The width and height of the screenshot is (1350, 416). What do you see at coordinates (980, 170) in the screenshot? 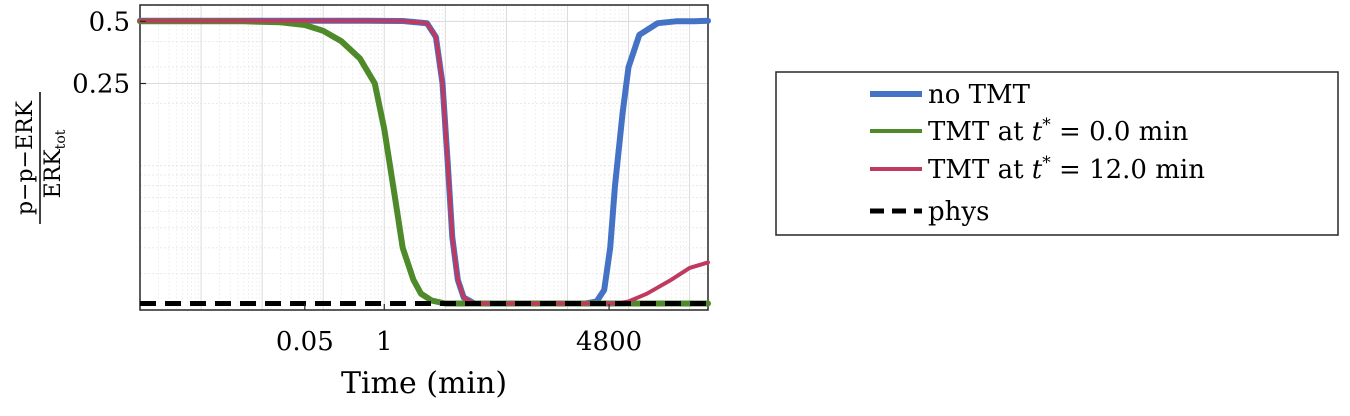
I see `legend-label-tmt-12-prefix: TMT at` at bounding box center [980, 170].